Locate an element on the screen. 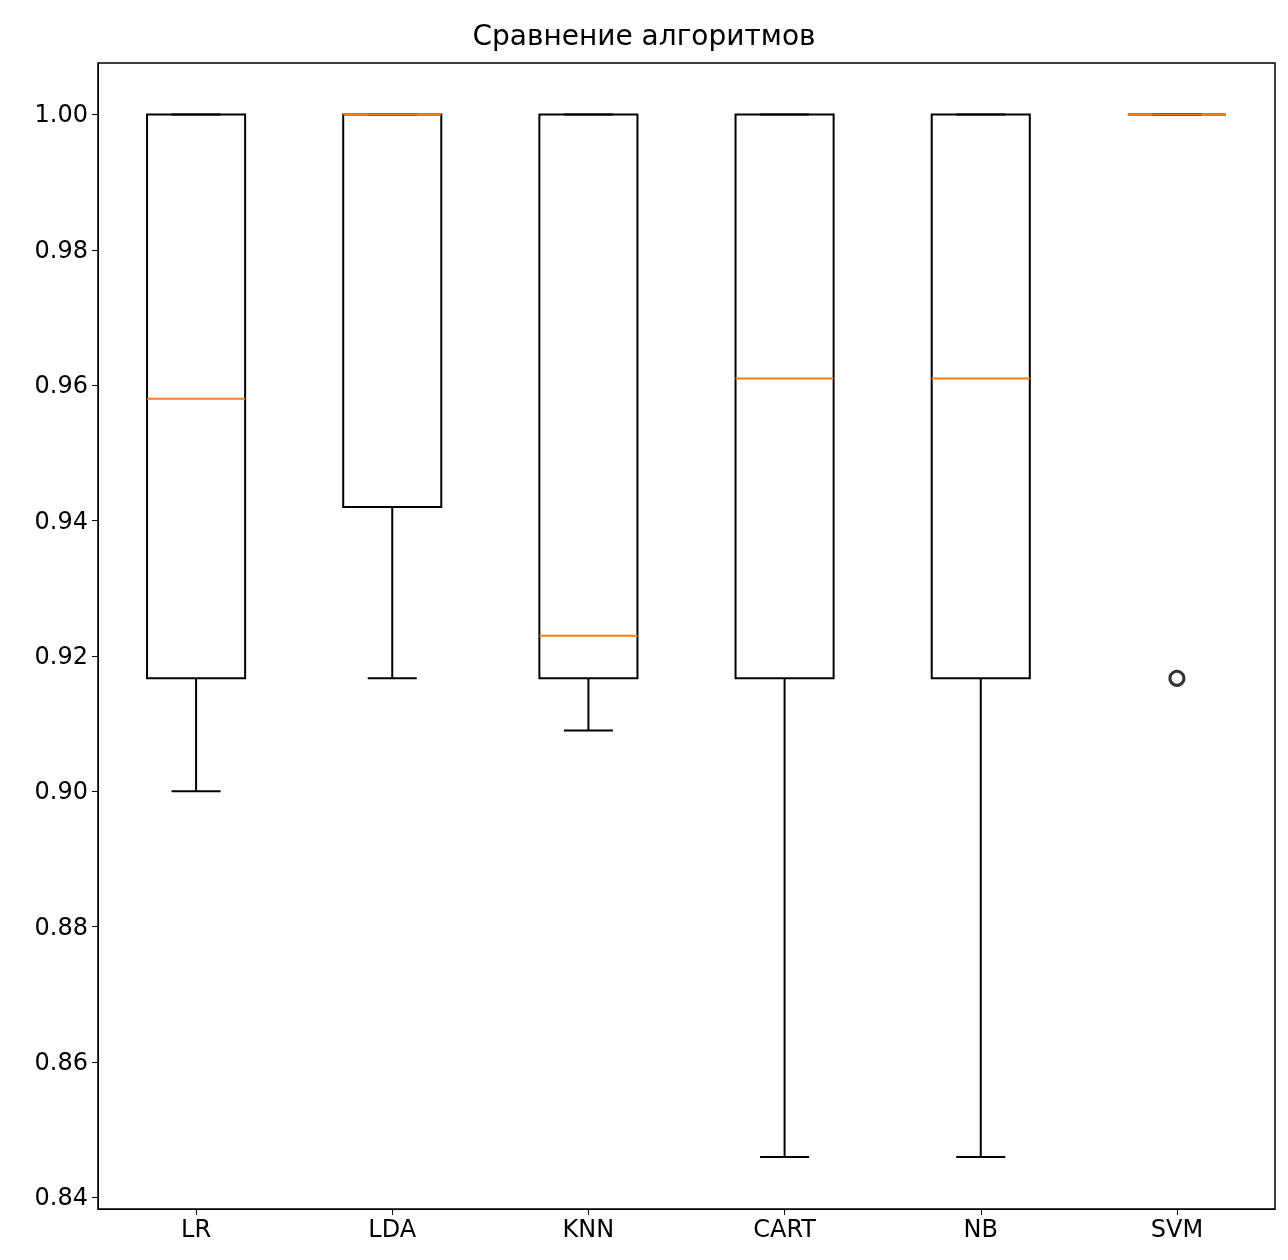  y-tick-label: 0.92 is located at coordinates (61, 655).